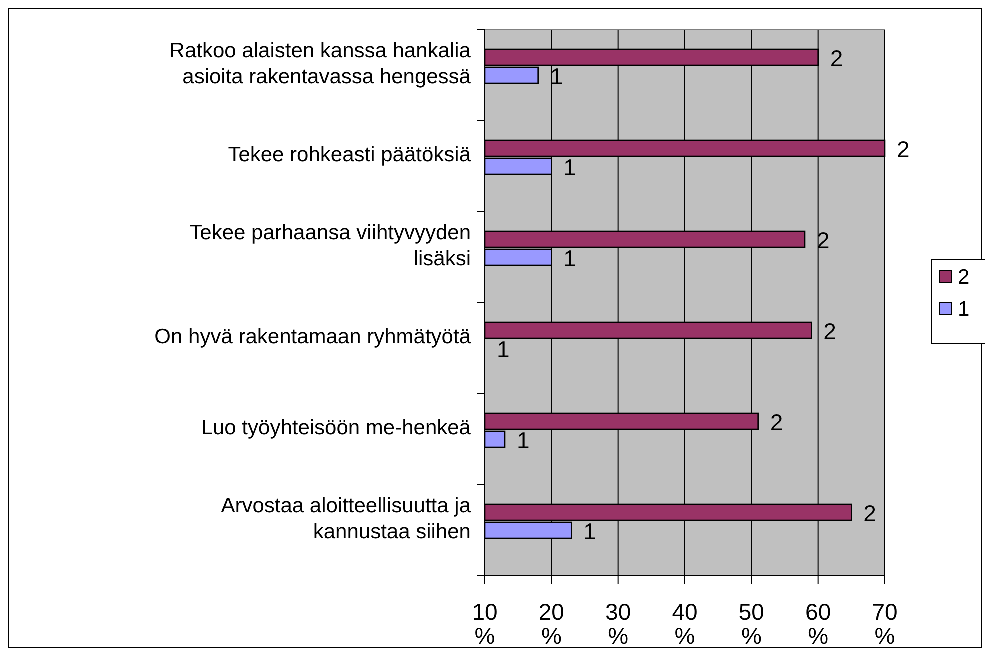 Image resolution: width=993 pixels, height=659 pixels. I want to click on x-tick-label: 40 %, so click(685, 624).